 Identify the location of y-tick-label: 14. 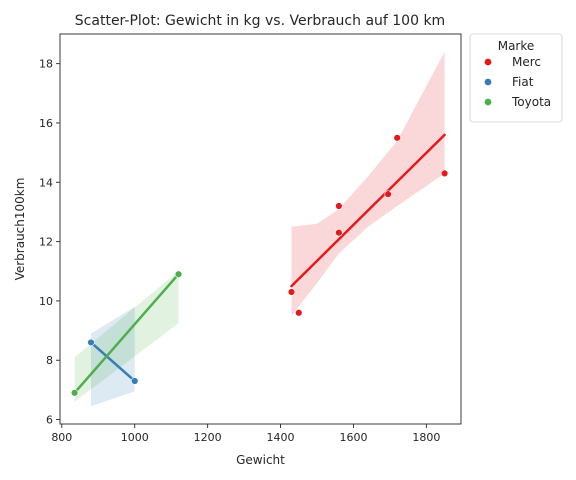
(46, 182).